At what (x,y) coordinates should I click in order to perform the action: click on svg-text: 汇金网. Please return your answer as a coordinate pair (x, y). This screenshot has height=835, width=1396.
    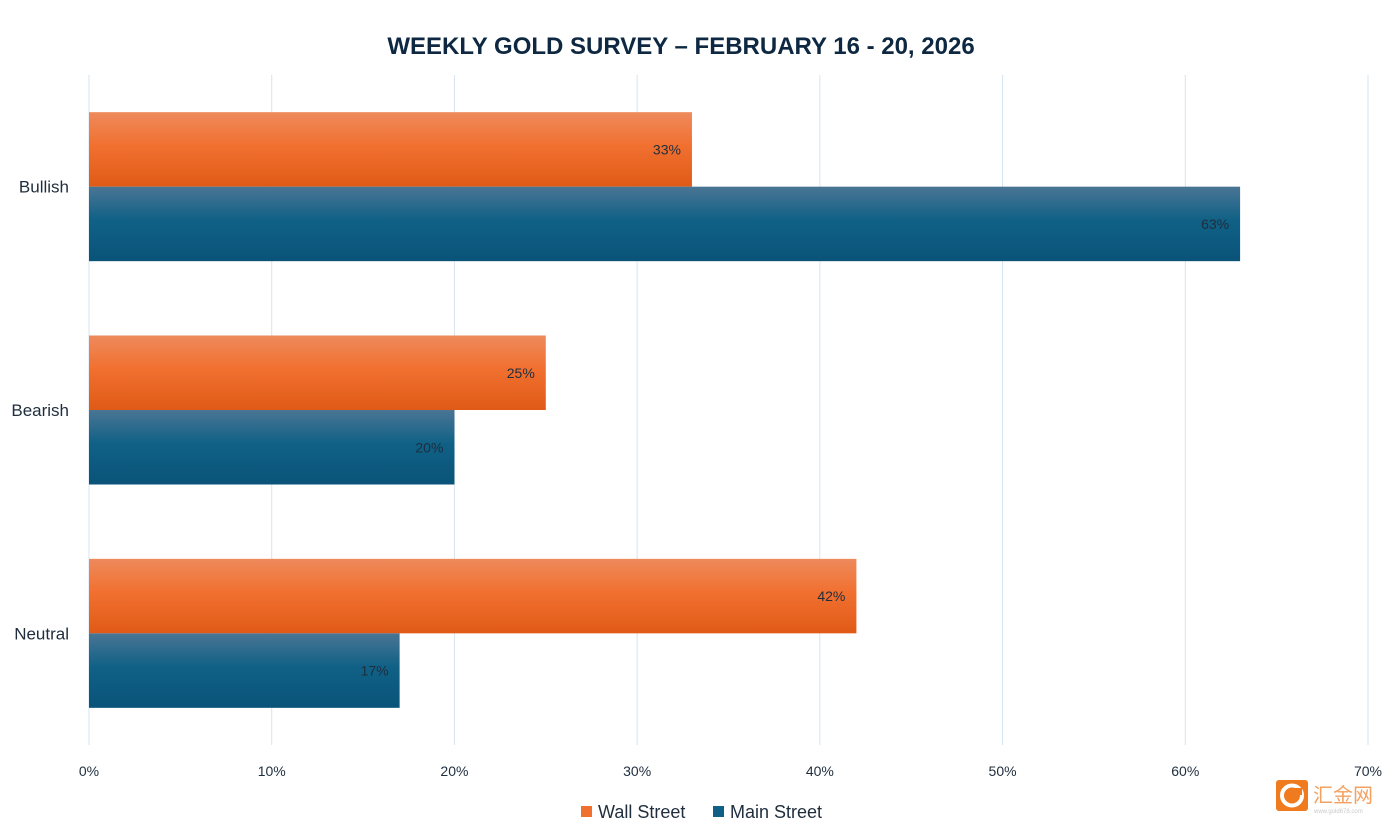
    Looking at the image, I should click on (1343, 795).